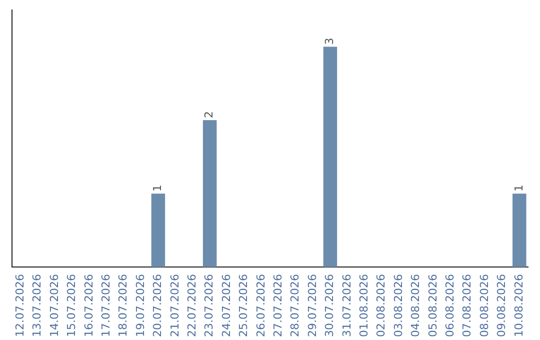  What do you see at coordinates (363, 306) in the screenshot?
I see `x-tick-label: 01.08.2026` at bounding box center [363, 306].